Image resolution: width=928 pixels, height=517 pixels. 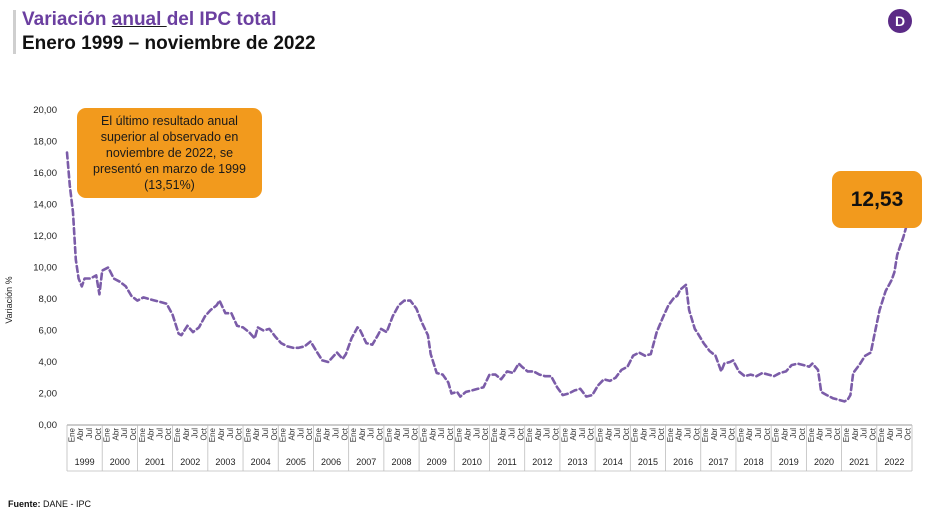 I want to click on y-tick-label: 20,00, so click(x=45, y=110).